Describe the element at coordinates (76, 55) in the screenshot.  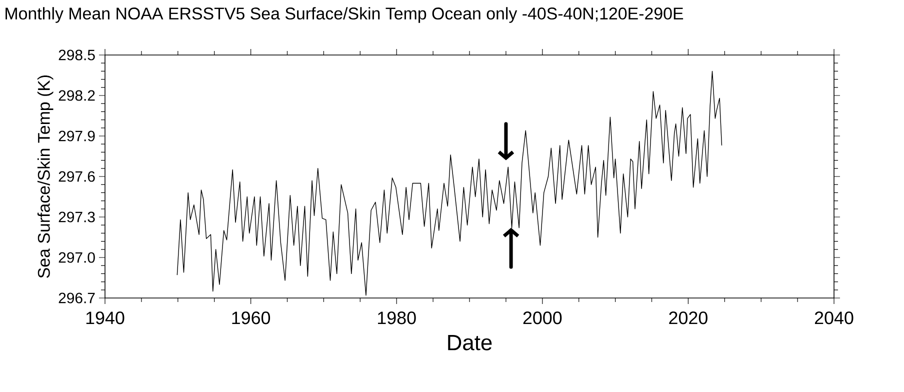
I see `y-tick-label: 298.5` at that location.